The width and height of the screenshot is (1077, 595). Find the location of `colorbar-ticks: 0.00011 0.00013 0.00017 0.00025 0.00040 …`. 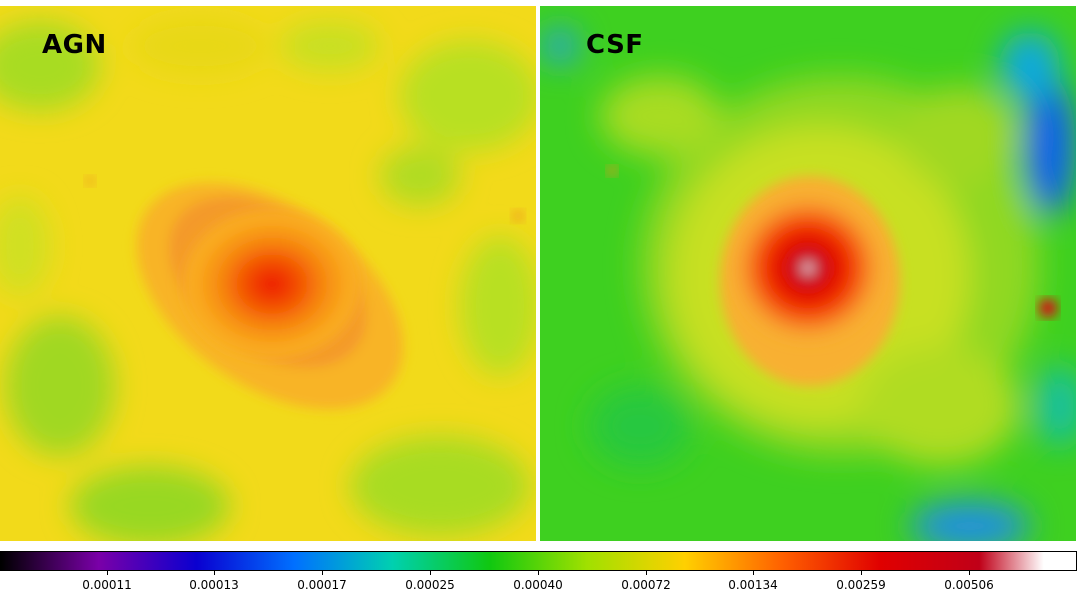

colorbar-ticks: 0.00011 0.00013 0.00017 0.00025 0.00040 … is located at coordinates (538, 583).